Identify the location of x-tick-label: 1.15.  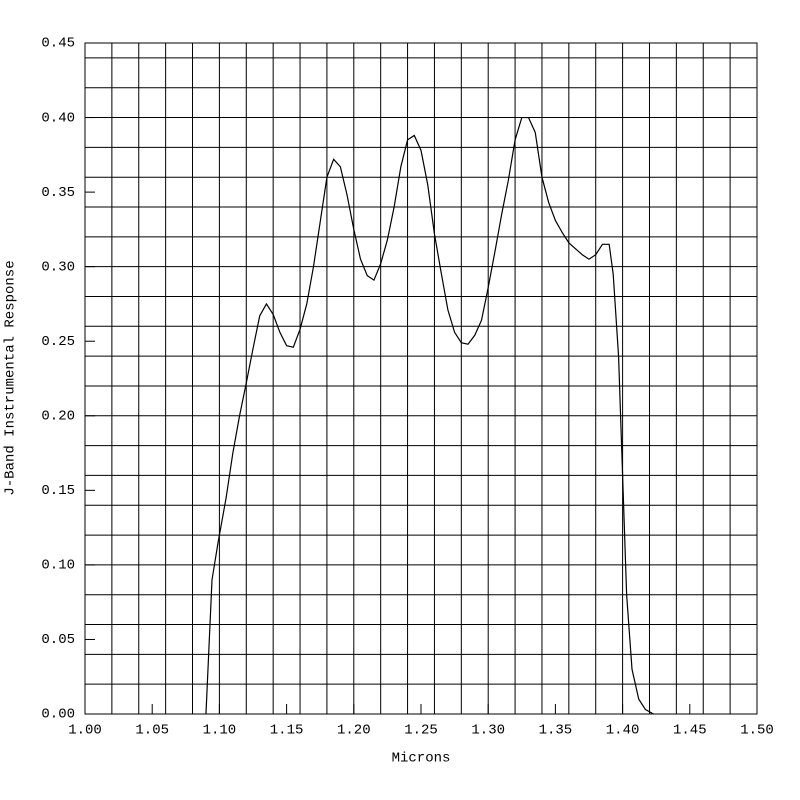
(287, 731).